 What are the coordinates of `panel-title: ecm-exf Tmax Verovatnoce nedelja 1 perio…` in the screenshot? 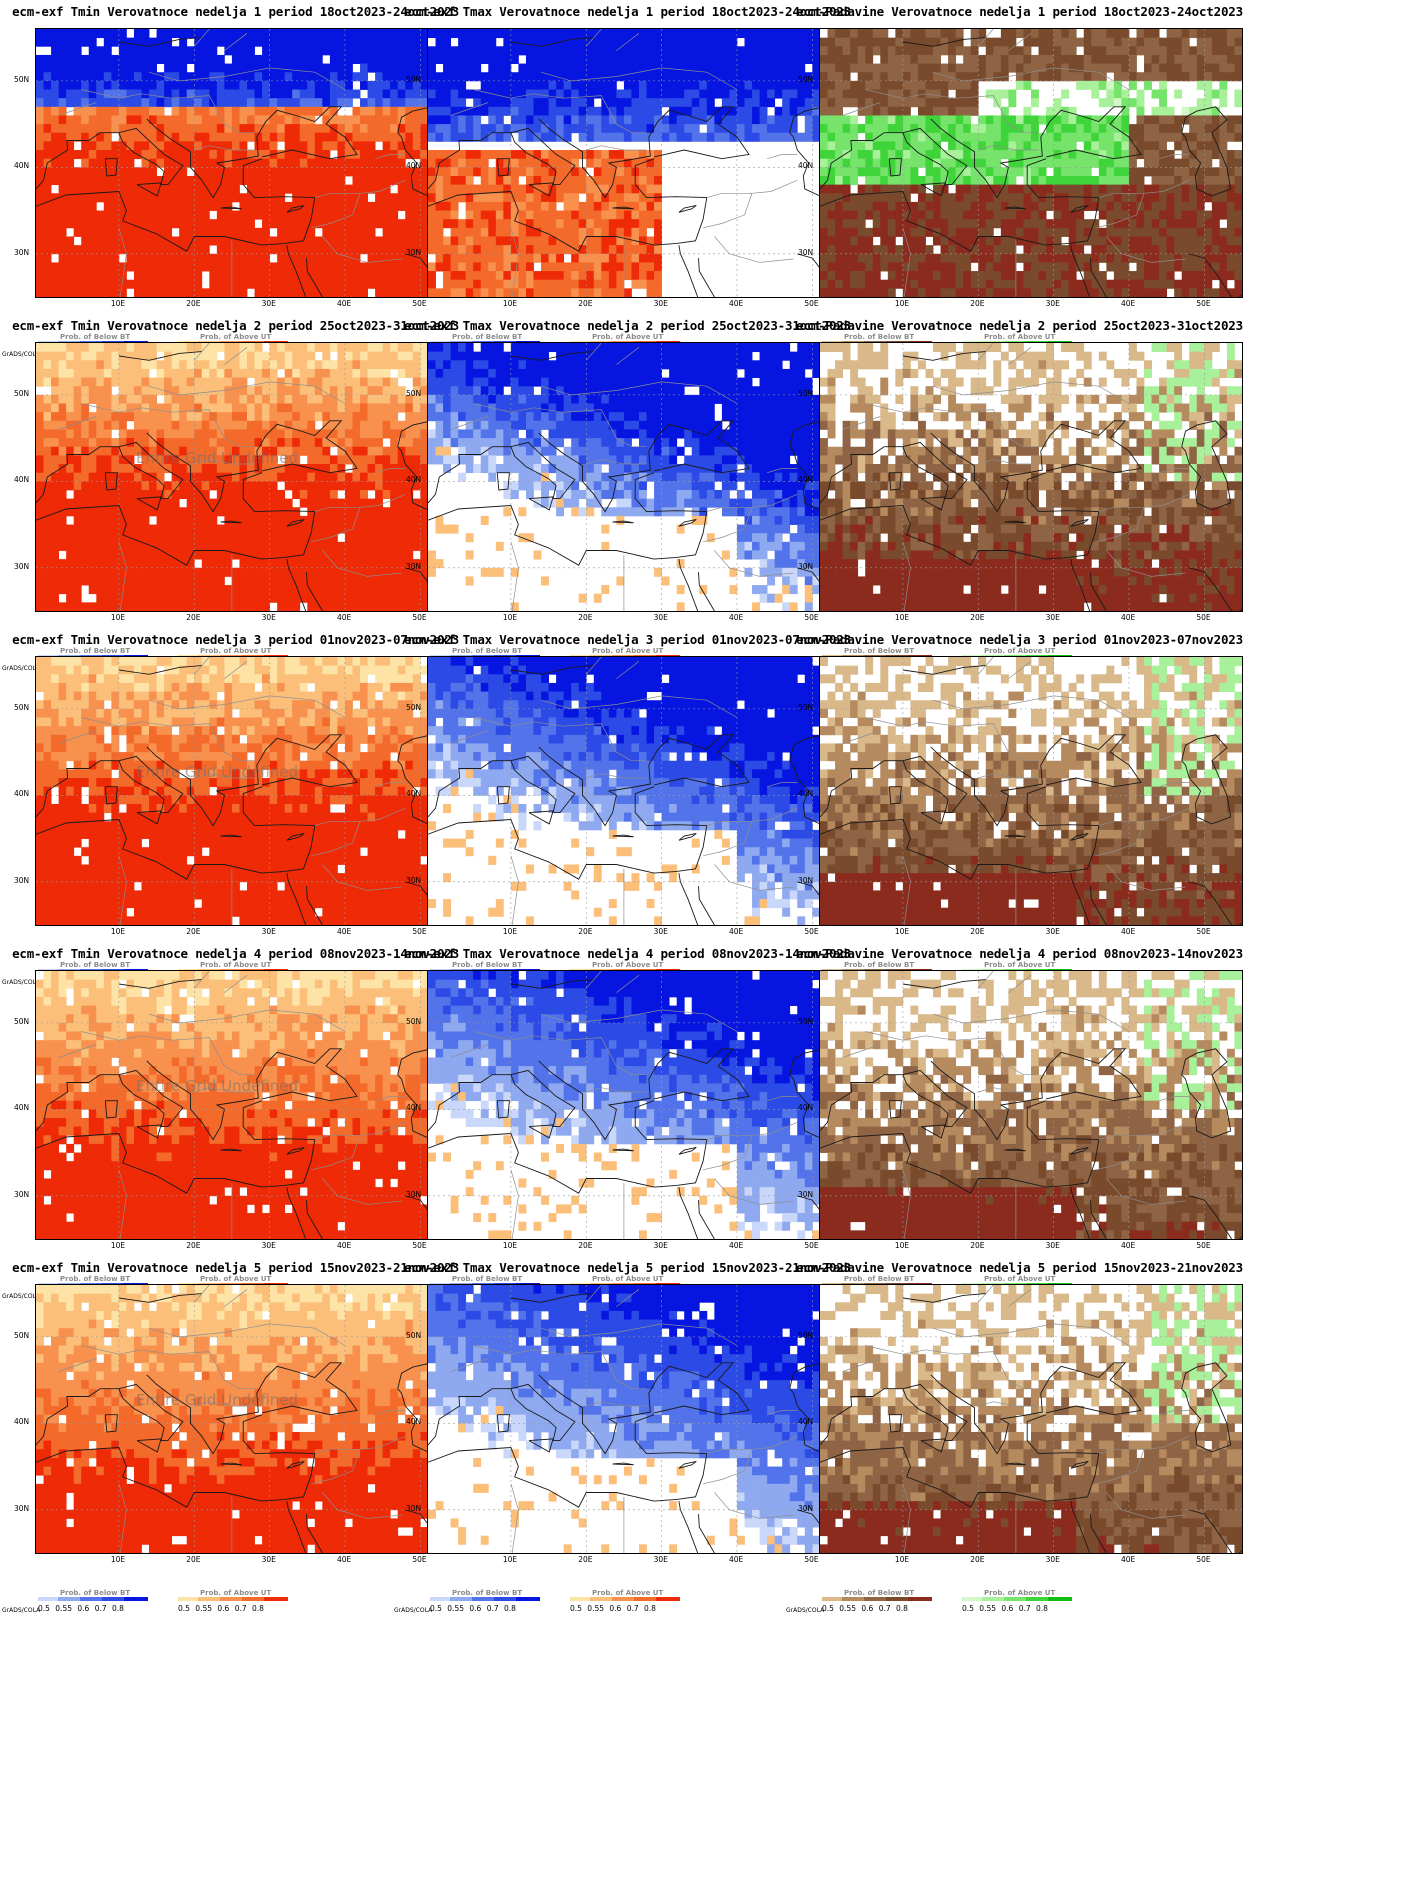 It's located at (627, 11).